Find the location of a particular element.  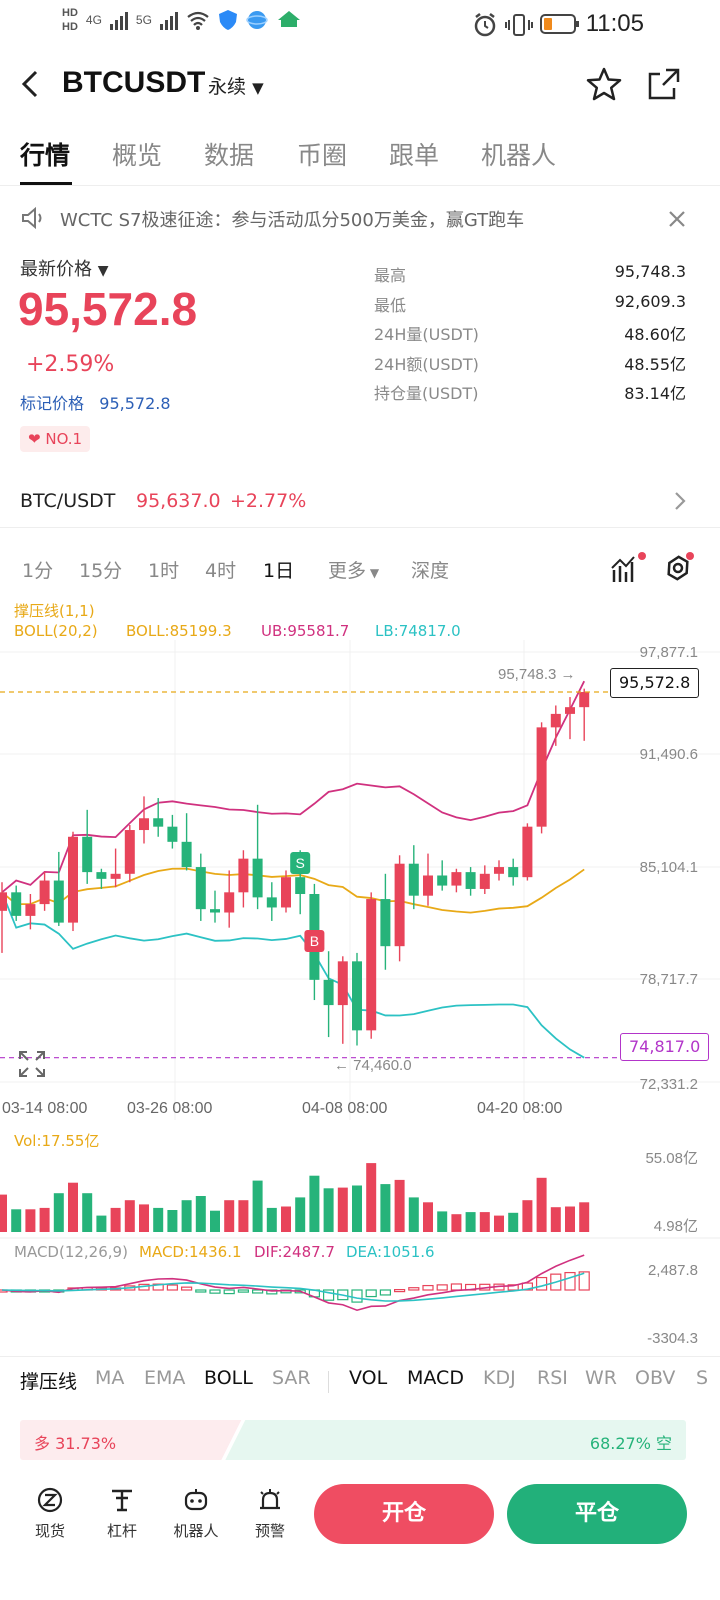

boll-legend: BOLL(20,2) is located at coordinates (56, 631).